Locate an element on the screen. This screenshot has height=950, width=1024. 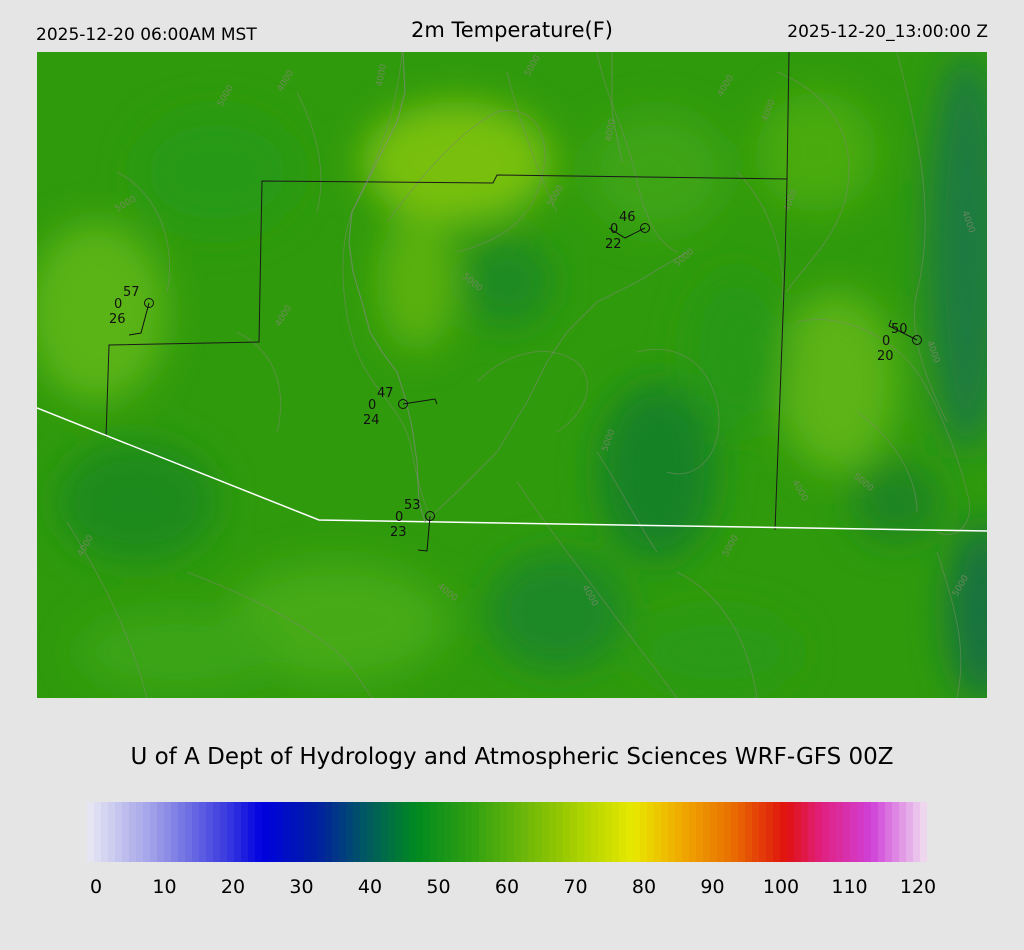
station-dewpoint: 20 is located at coordinates (885, 356).